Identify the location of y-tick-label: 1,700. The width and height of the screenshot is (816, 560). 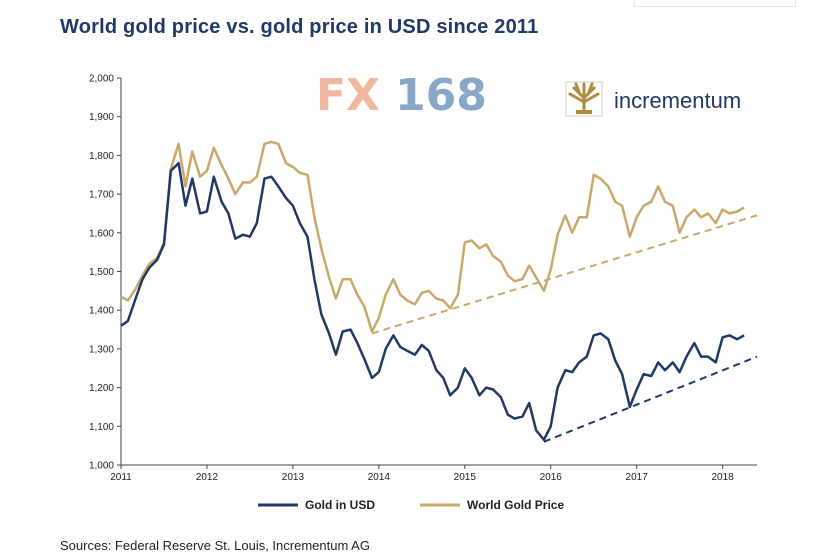
(101, 195).